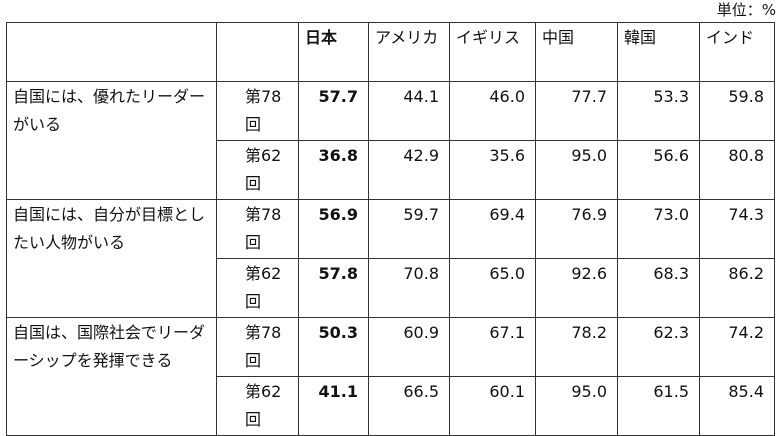 The width and height of the screenshot is (780, 436). I want to click on value-cell-uk: 69.4, so click(492, 229).